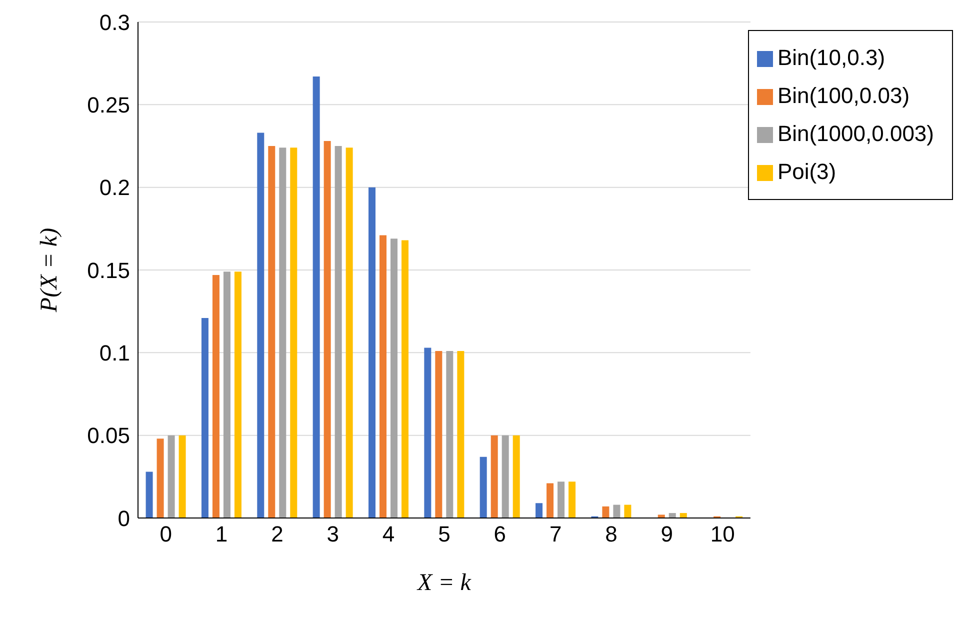  I want to click on x-tick-label: 3, so click(332, 534).